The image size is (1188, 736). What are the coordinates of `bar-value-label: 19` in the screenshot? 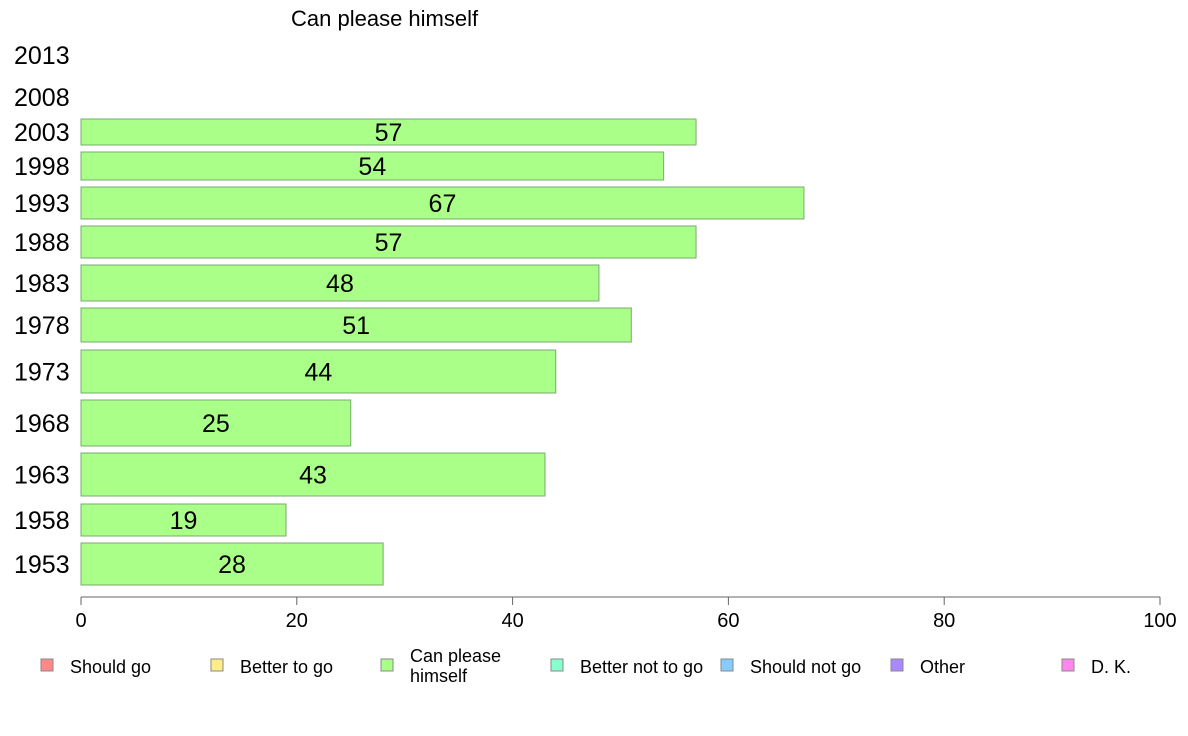 It's located at (184, 521).